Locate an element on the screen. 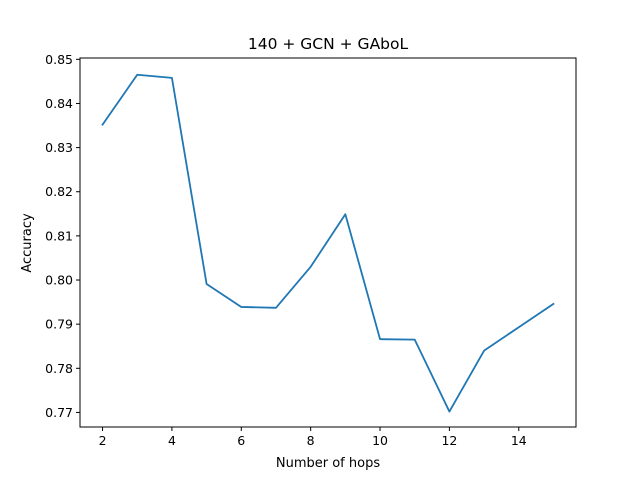 The image size is (640, 480). y-tick-label: 0.85 is located at coordinates (59, 59).